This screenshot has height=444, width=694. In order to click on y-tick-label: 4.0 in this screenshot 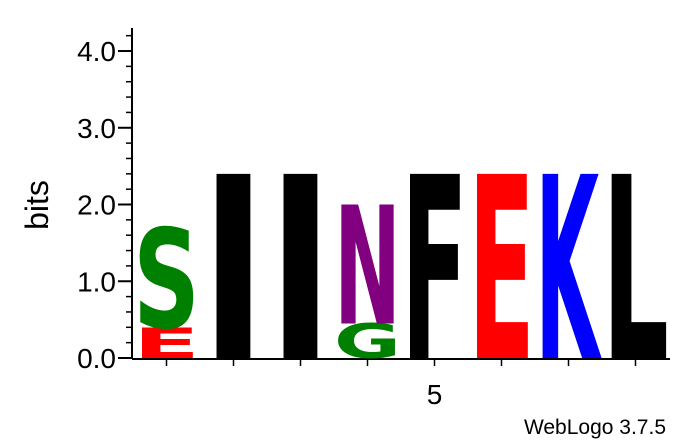, I will do `click(96, 51)`.